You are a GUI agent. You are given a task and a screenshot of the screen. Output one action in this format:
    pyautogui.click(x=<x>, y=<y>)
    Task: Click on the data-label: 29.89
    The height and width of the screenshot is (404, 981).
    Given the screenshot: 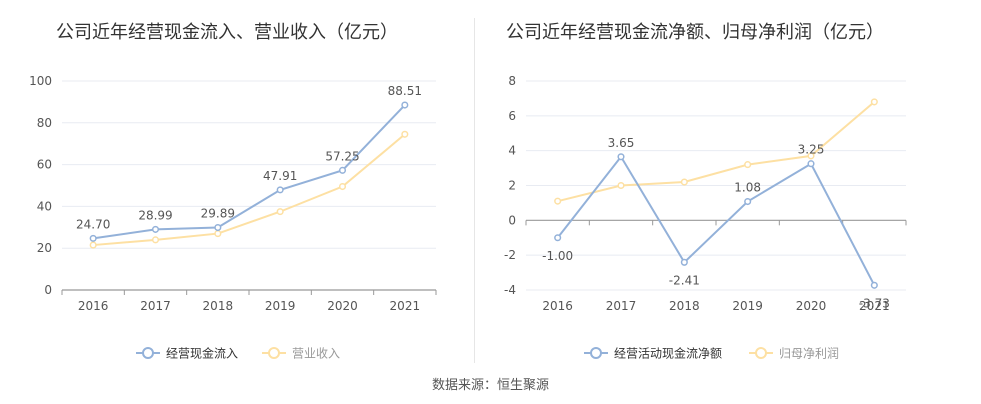 What is the action you would take?
    pyautogui.click(x=218, y=214)
    